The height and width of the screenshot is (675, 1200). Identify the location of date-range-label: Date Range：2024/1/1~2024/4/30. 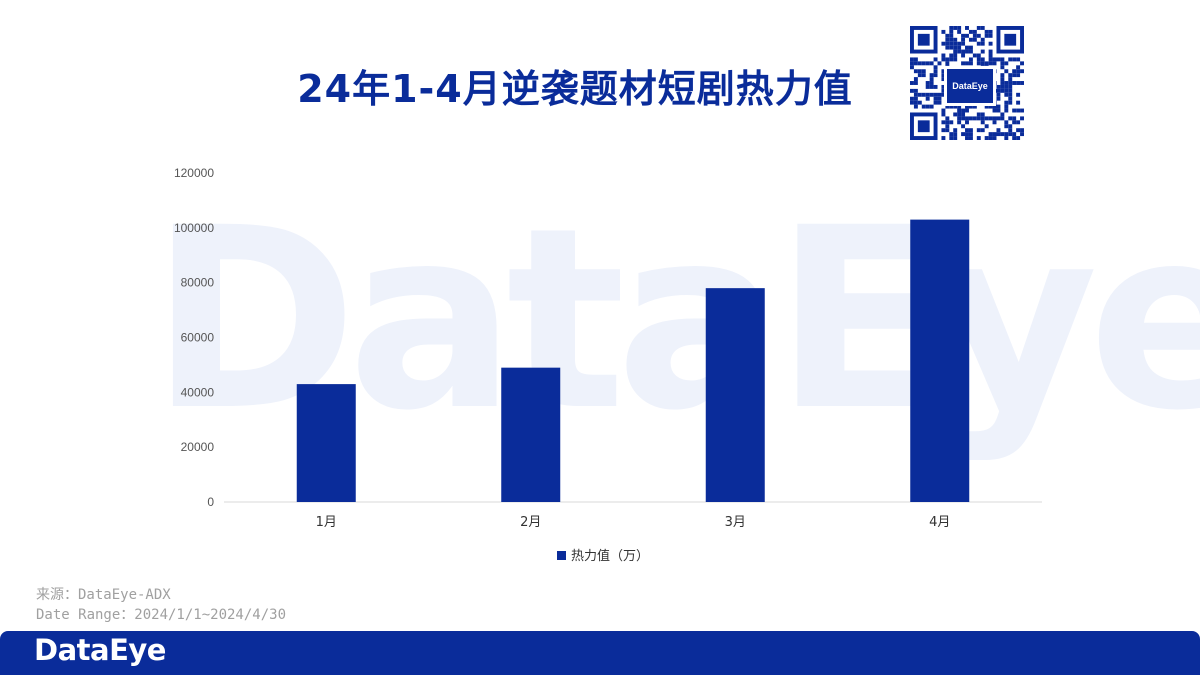
(161, 615).